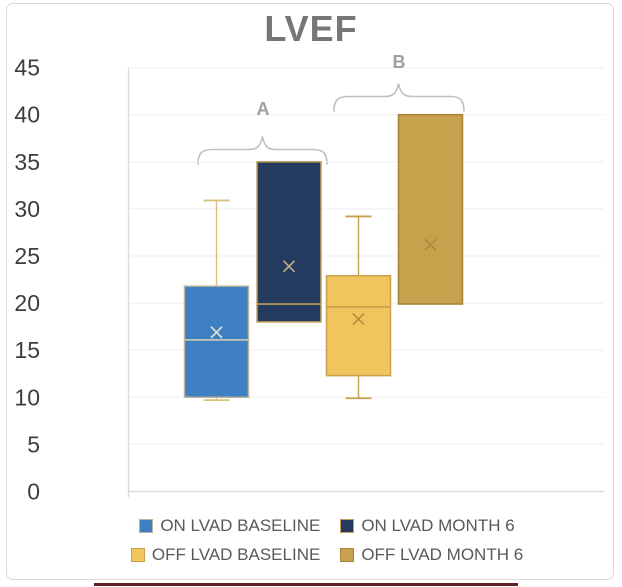 This screenshot has height=587, width=622. Describe the element at coordinates (27, 397) in the screenshot. I see `y-tick-label-10: 10` at that location.